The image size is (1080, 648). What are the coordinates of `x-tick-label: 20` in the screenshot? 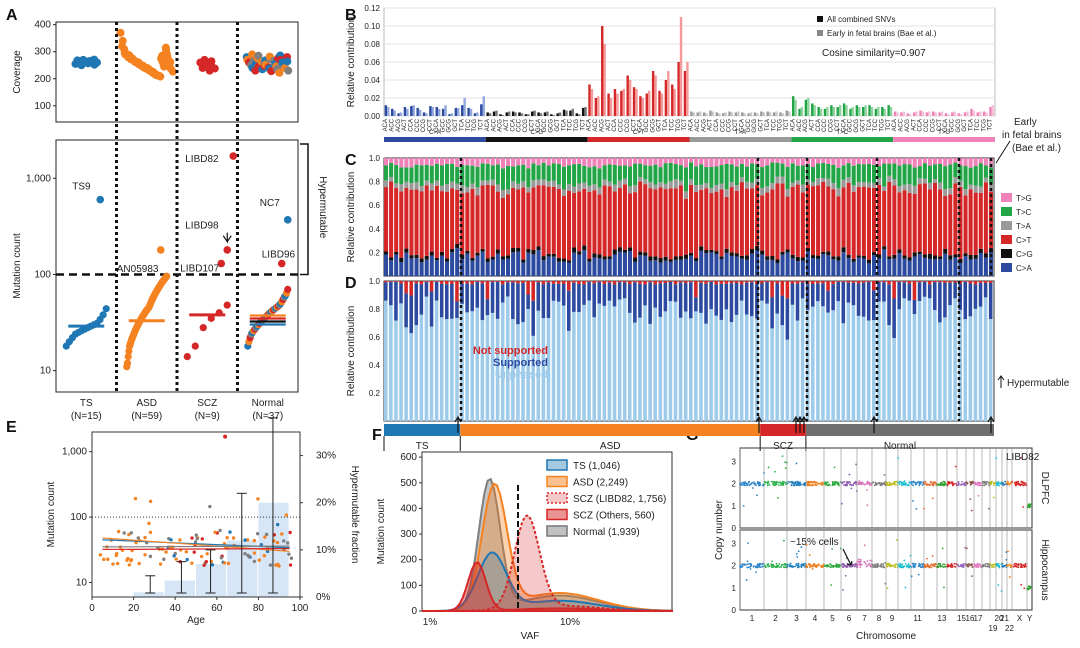 It's located at (134, 608).